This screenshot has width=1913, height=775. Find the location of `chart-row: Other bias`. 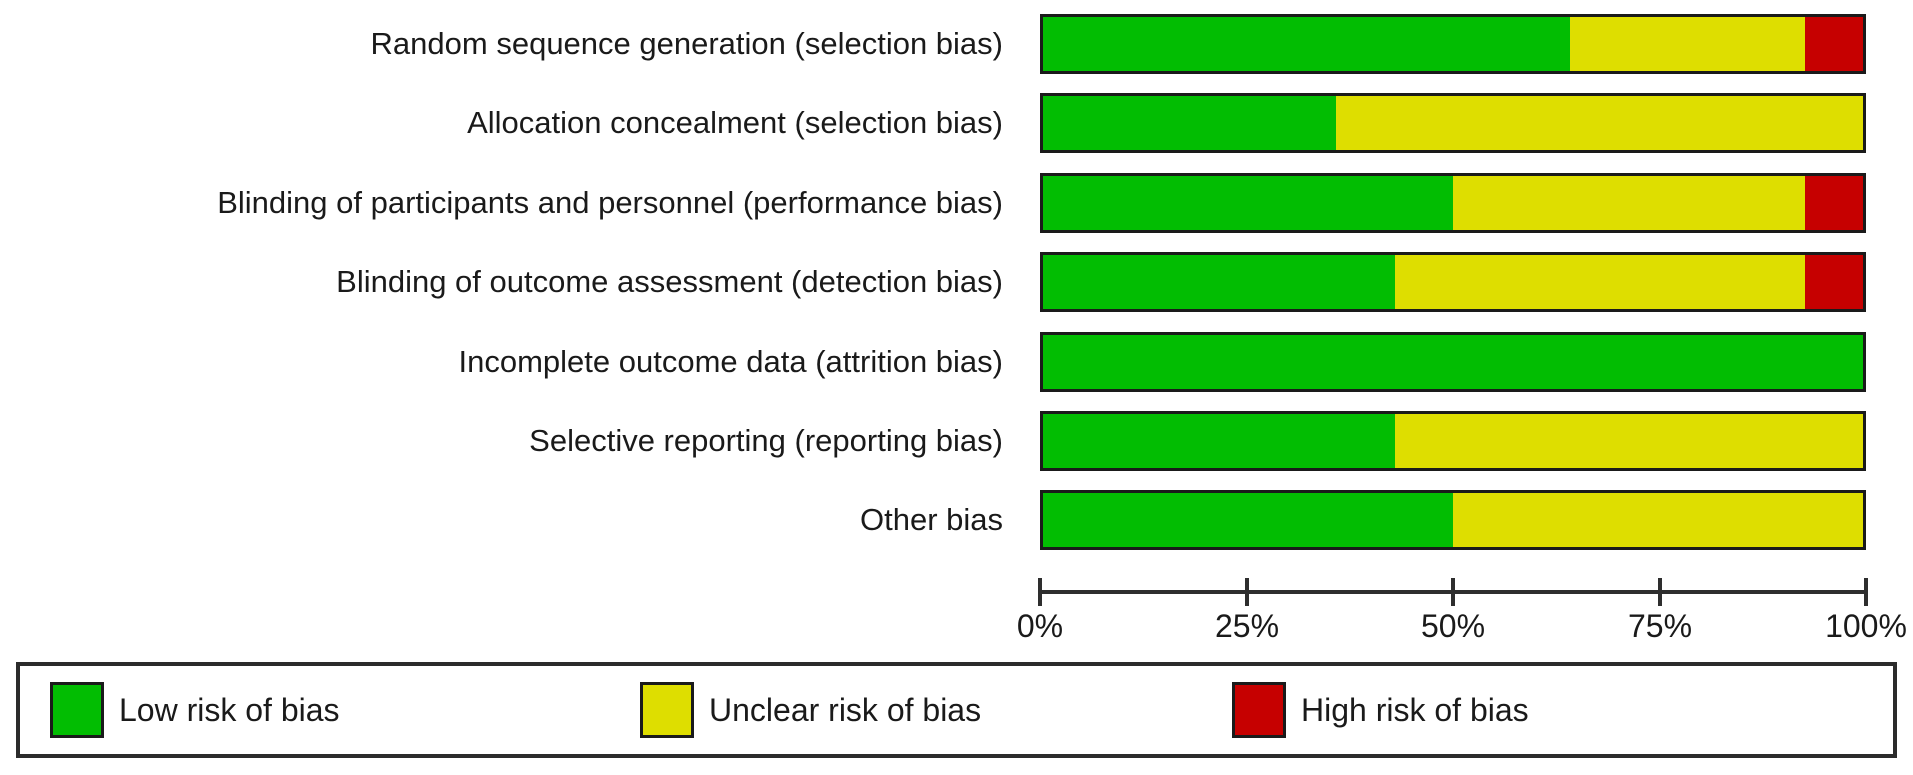

chart-row: Other bias is located at coordinates (956, 520).